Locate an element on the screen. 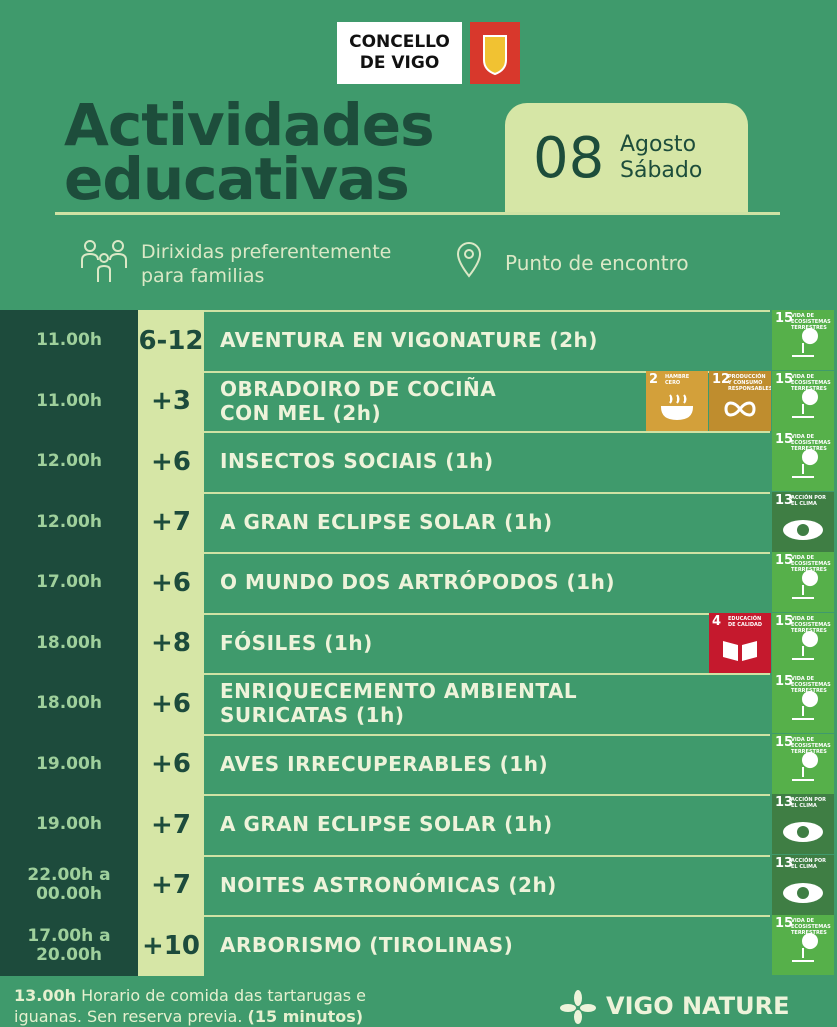 Image resolution: width=837 pixels, height=1027 pixels. age: +3 is located at coordinates (171, 401).